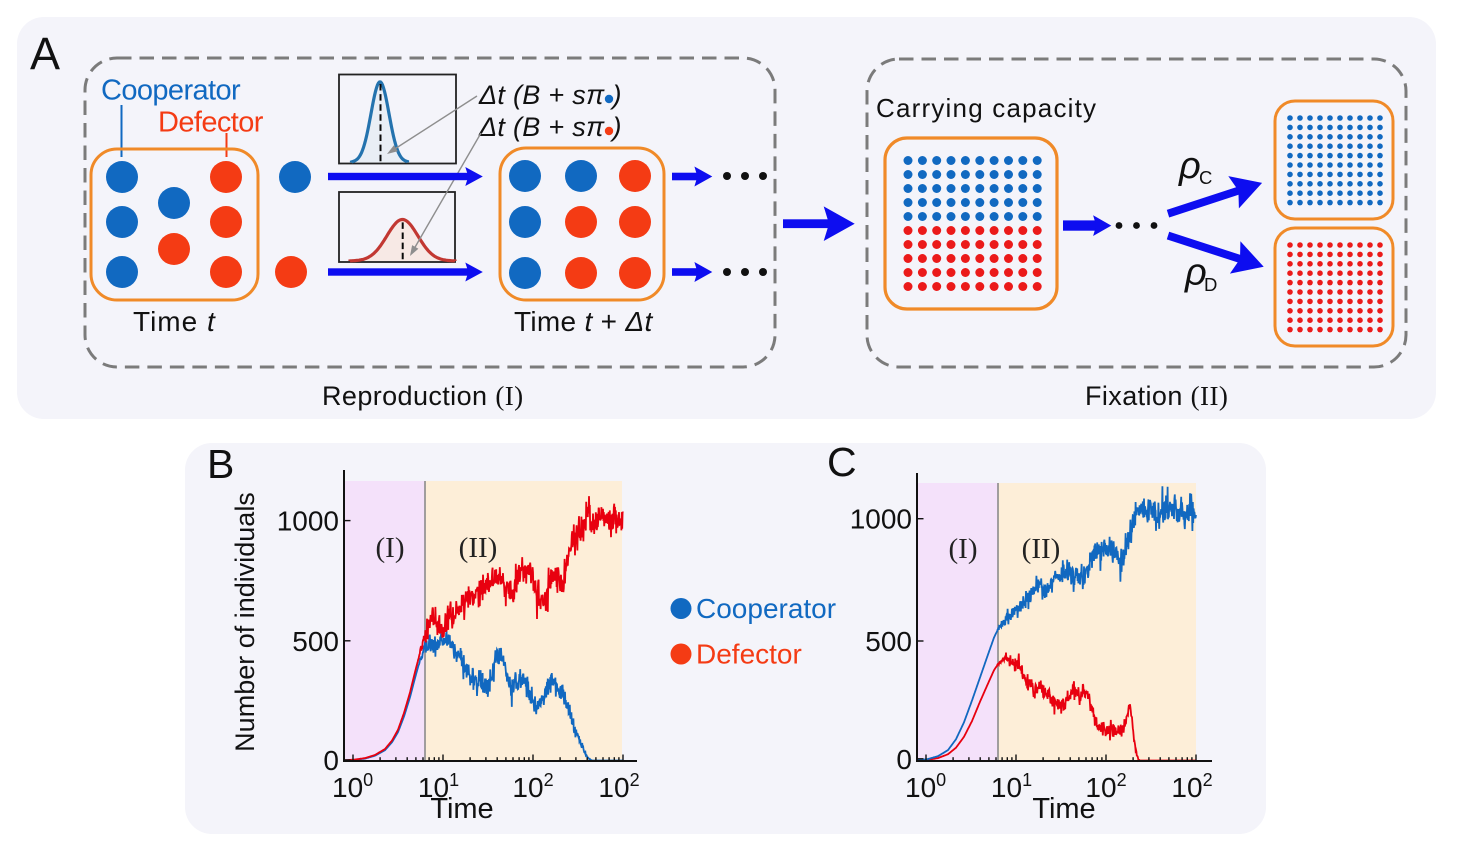 The height and width of the screenshot is (857, 1463). I want to click on svg-text: Time t + Δt, so click(583, 321).